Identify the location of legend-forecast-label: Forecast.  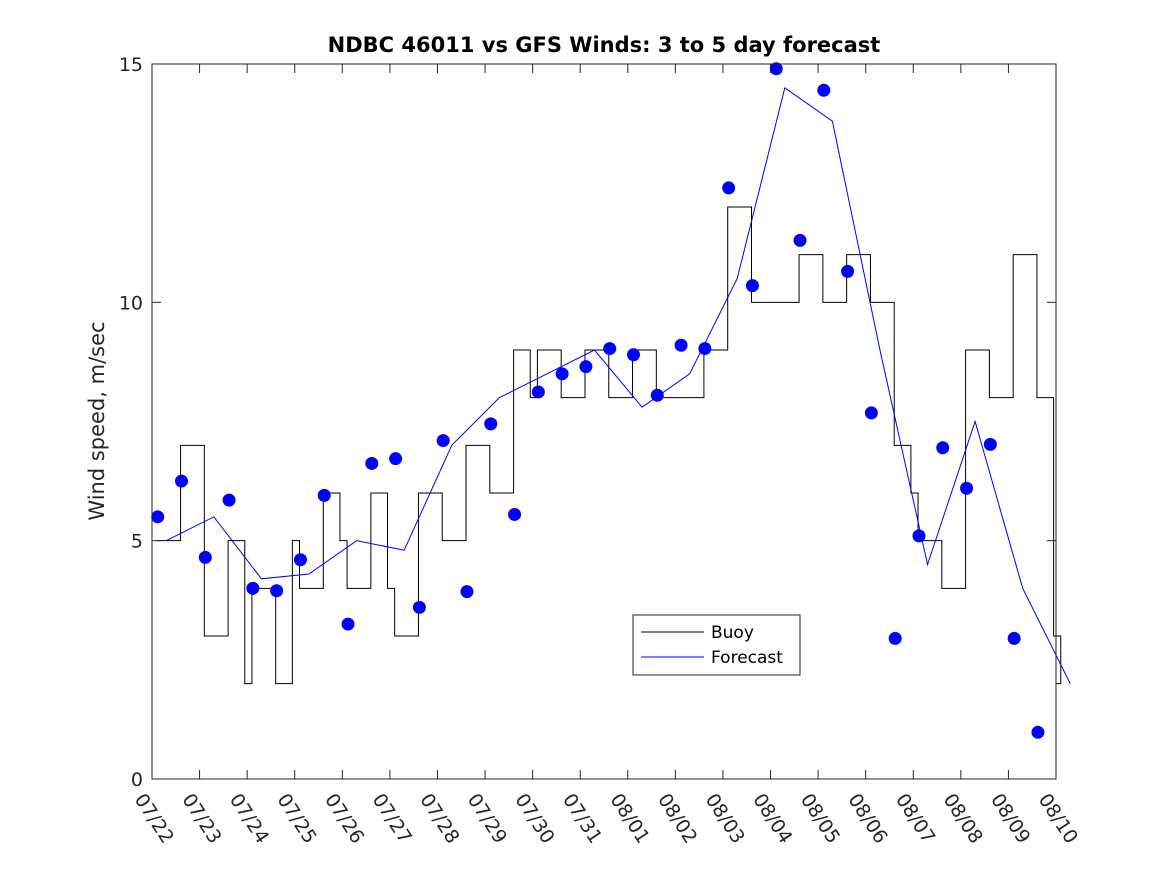
(747, 658).